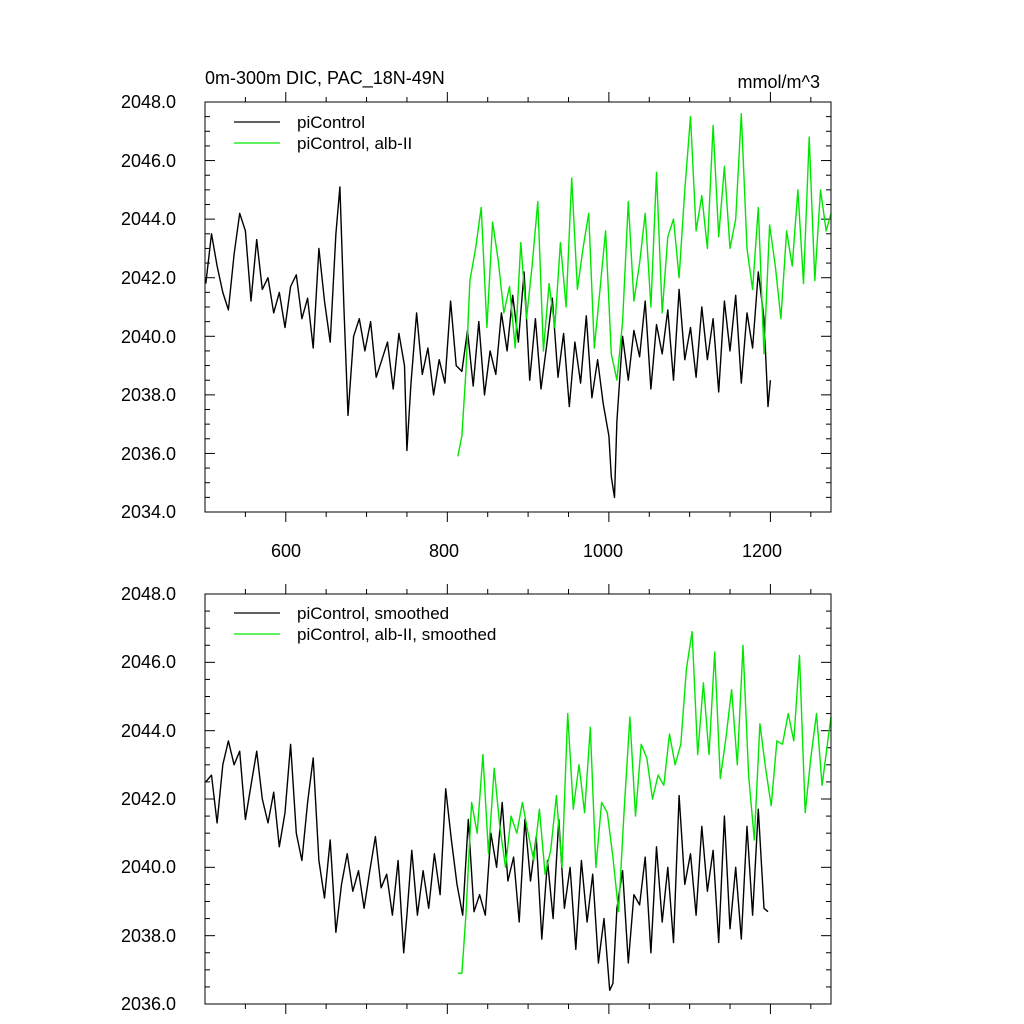 The image size is (1024, 1024). I want to click on legend-label-picontrol-smoothed: piControl, smoothed, so click(373, 613).